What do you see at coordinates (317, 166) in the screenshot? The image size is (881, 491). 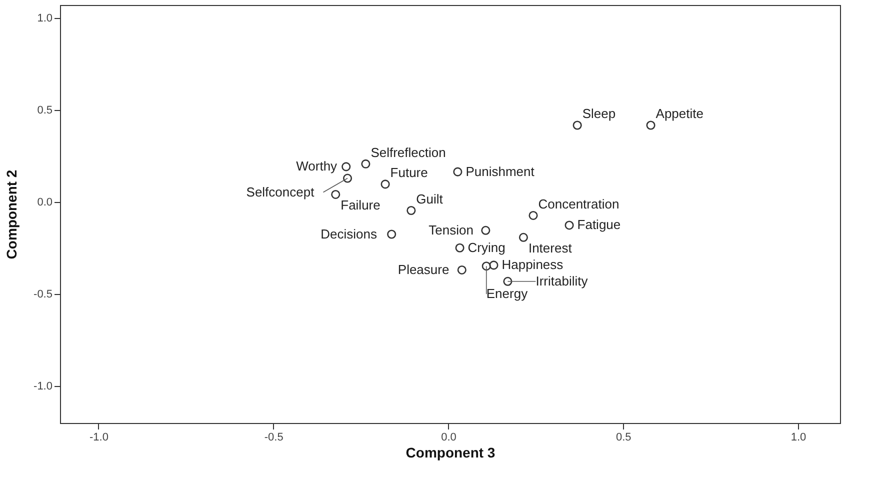 I see `series-label: Worthy` at bounding box center [317, 166].